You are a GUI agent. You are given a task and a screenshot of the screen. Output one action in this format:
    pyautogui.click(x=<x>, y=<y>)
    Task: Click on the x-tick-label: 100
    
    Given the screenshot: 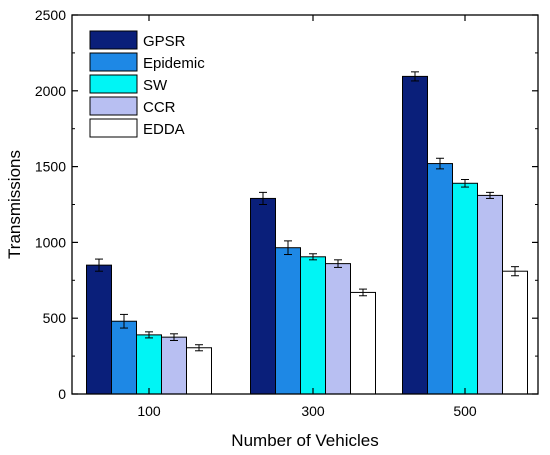 What is the action you would take?
    pyautogui.click(x=149, y=411)
    